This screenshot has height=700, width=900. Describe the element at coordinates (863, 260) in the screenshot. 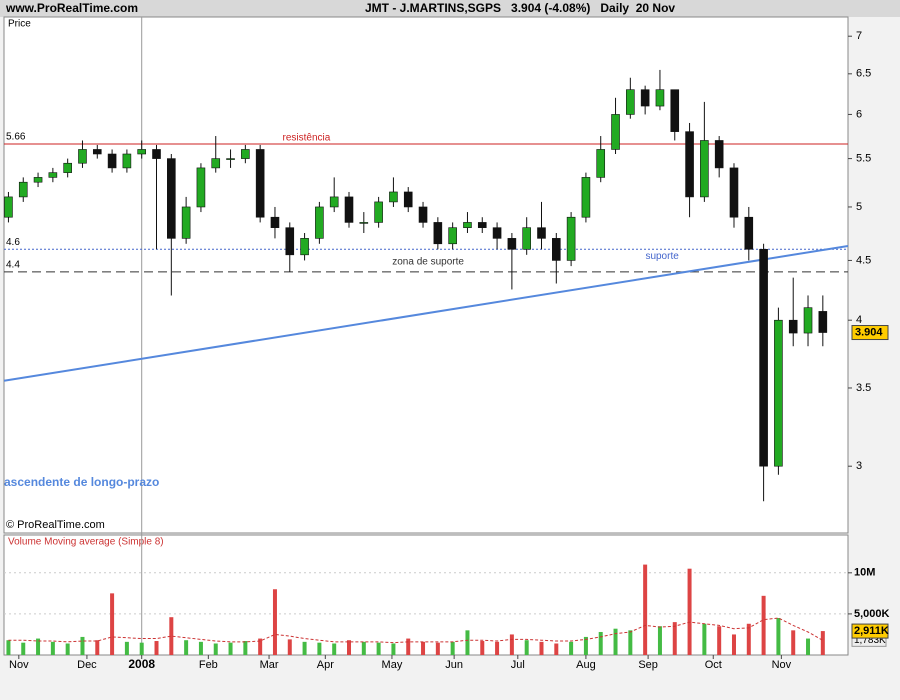

I see `y-tick-label: 4.5` at that location.